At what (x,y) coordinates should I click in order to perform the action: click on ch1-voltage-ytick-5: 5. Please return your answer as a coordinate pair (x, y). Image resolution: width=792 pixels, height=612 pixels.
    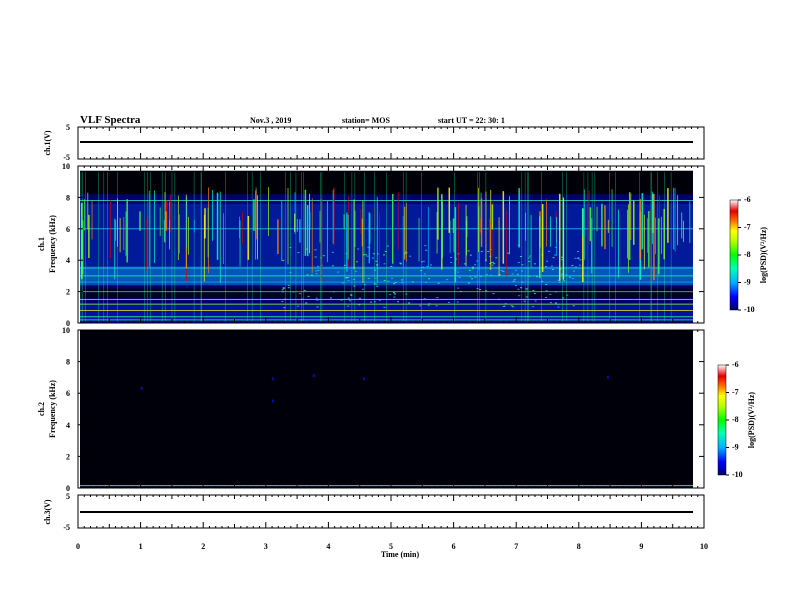
    Looking at the image, I should click on (68, 127).